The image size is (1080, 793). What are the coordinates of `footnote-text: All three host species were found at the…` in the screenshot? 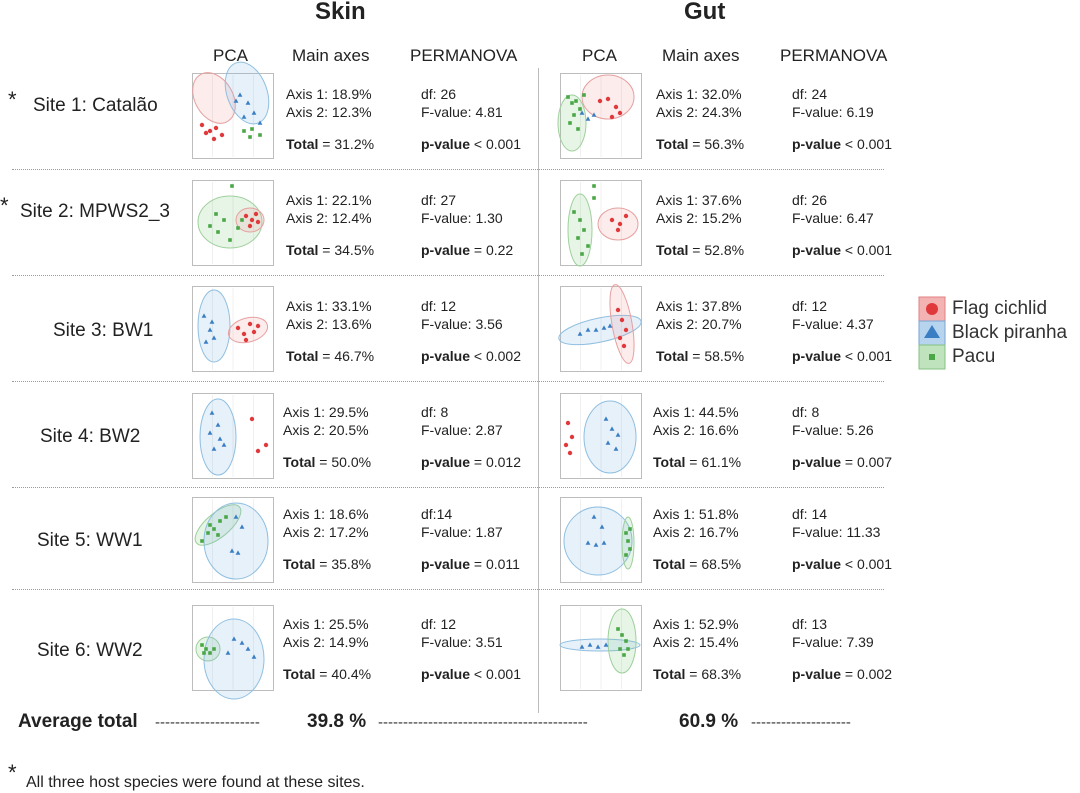 It's located at (195, 782).